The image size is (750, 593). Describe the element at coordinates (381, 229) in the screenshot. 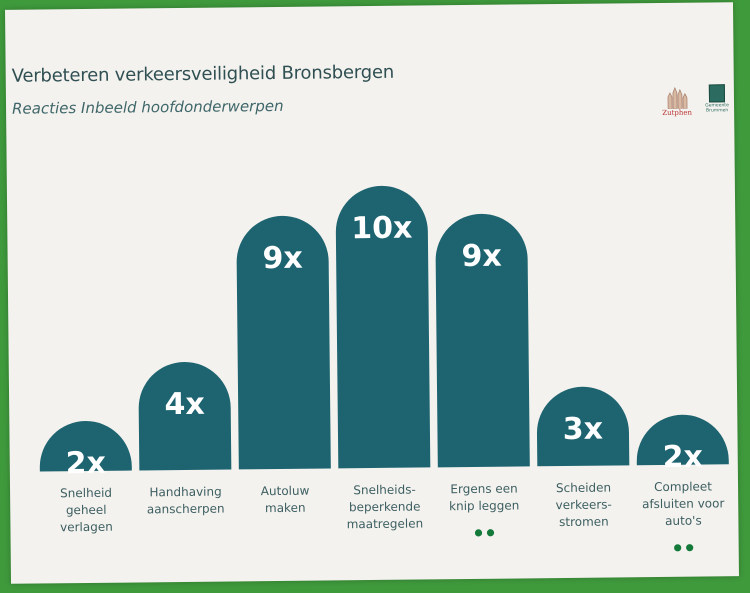

I see `data-label-3: 10x` at that location.